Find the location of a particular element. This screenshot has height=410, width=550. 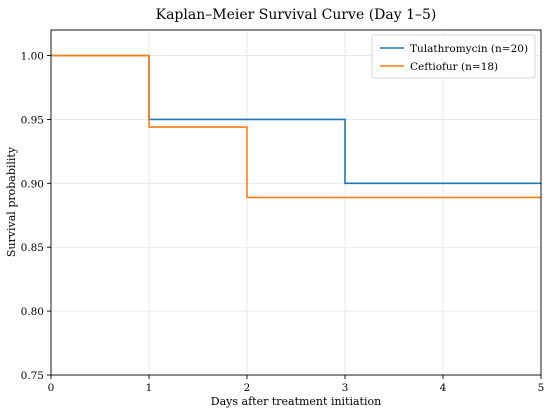

y-tick-label: 1.00 is located at coordinates (32, 57).